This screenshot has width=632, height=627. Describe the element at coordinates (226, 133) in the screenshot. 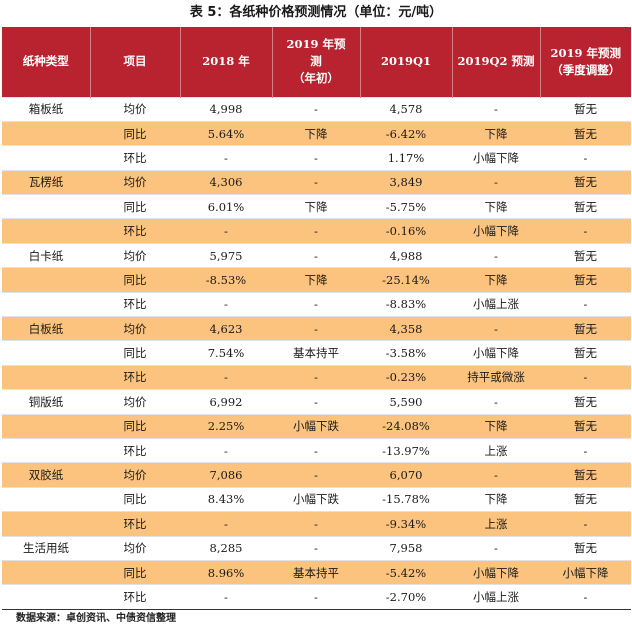

I see `value-2018-cell: 5.64%` at that location.